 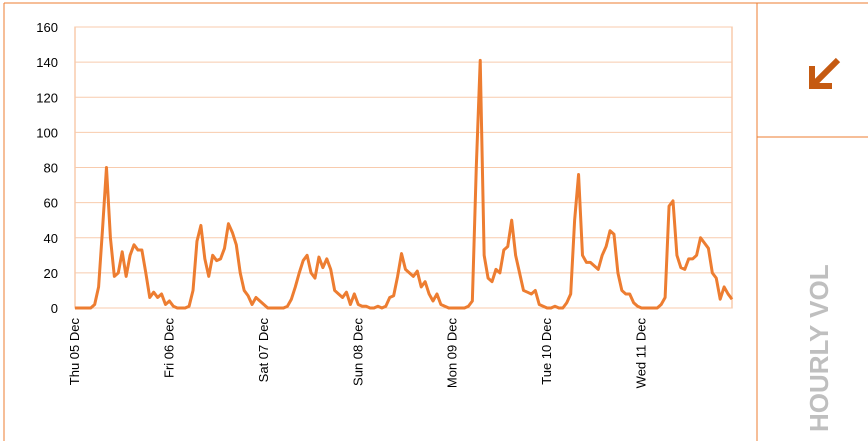 I want to click on x-tick-label: Sat 07 Dec, so click(x=263, y=350).